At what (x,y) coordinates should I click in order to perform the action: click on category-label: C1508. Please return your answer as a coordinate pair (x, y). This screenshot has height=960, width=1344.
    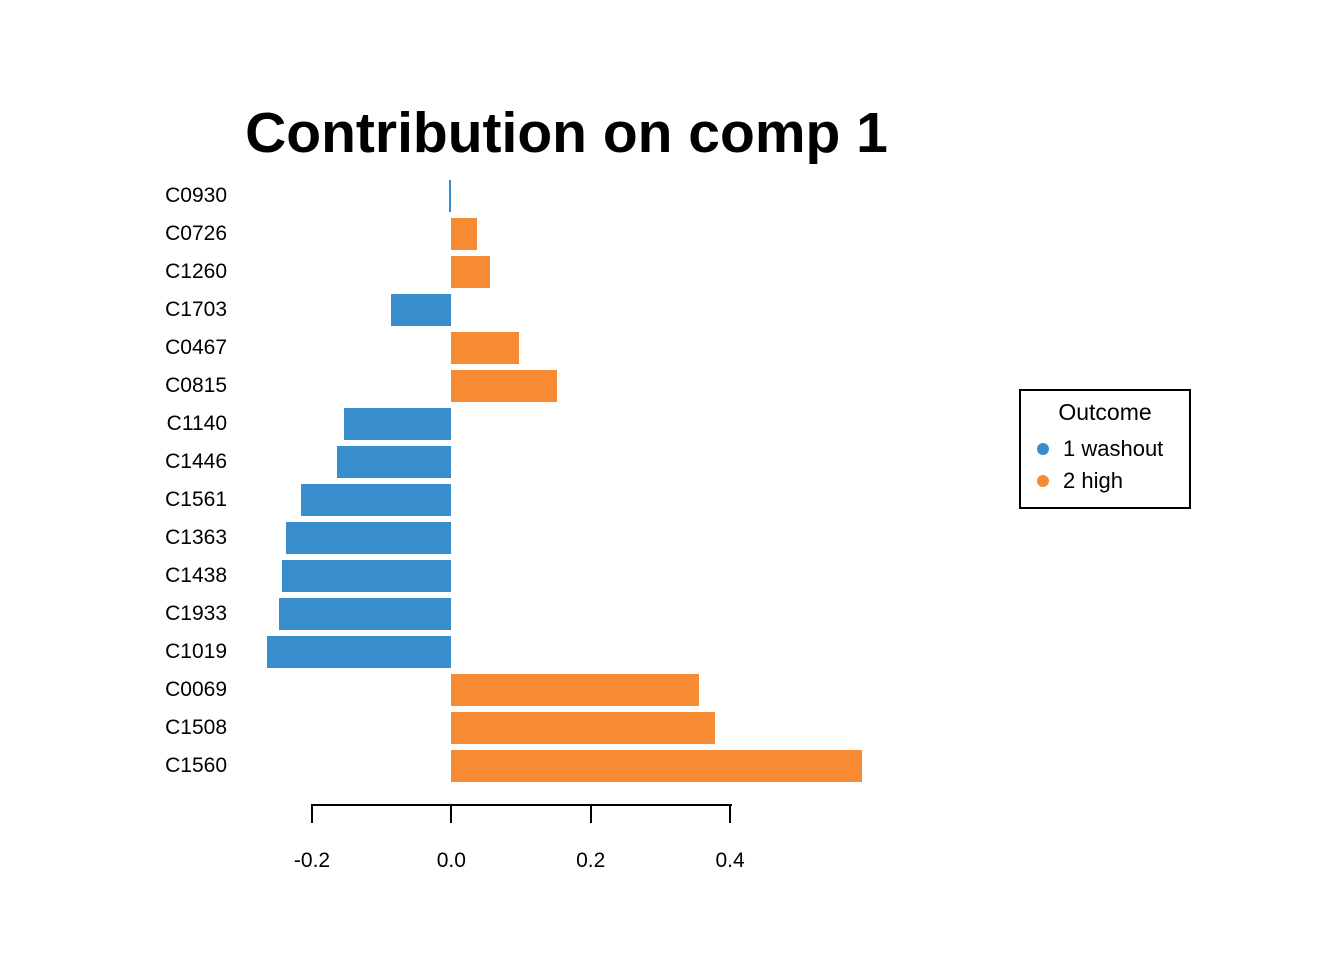
    Looking at the image, I should click on (196, 727).